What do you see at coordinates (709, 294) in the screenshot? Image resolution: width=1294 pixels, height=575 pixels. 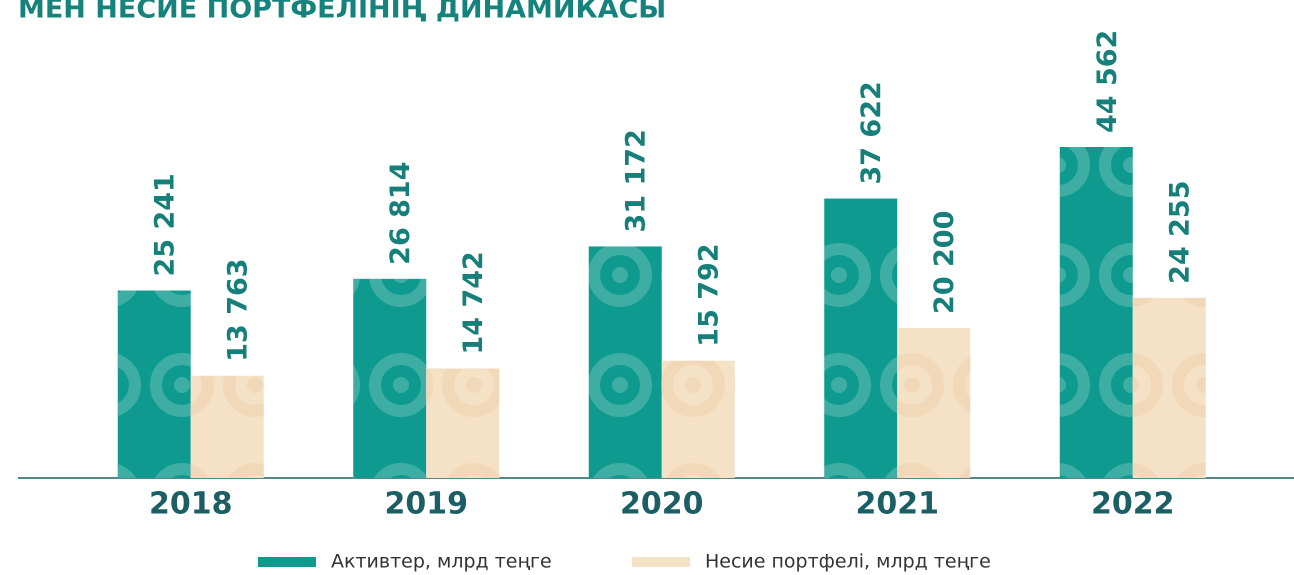 I see `value-label: 15 792` at bounding box center [709, 294].